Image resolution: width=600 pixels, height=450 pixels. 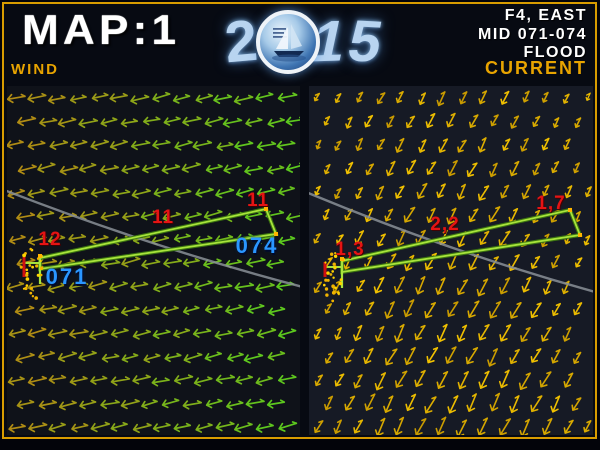 What do you see at coordinates (241, 41) in the screenshot?
I see `logo-digit: 2` at bounding box center [241, 41].